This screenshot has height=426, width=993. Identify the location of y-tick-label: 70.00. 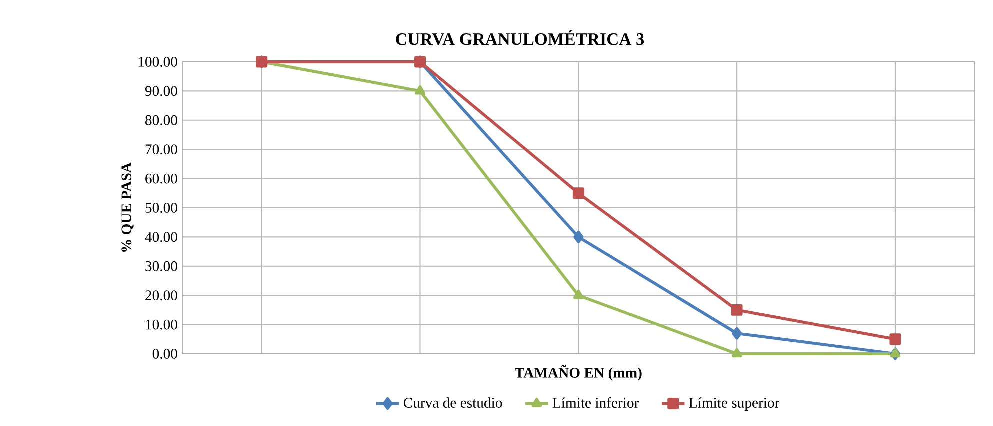
(162, 149).